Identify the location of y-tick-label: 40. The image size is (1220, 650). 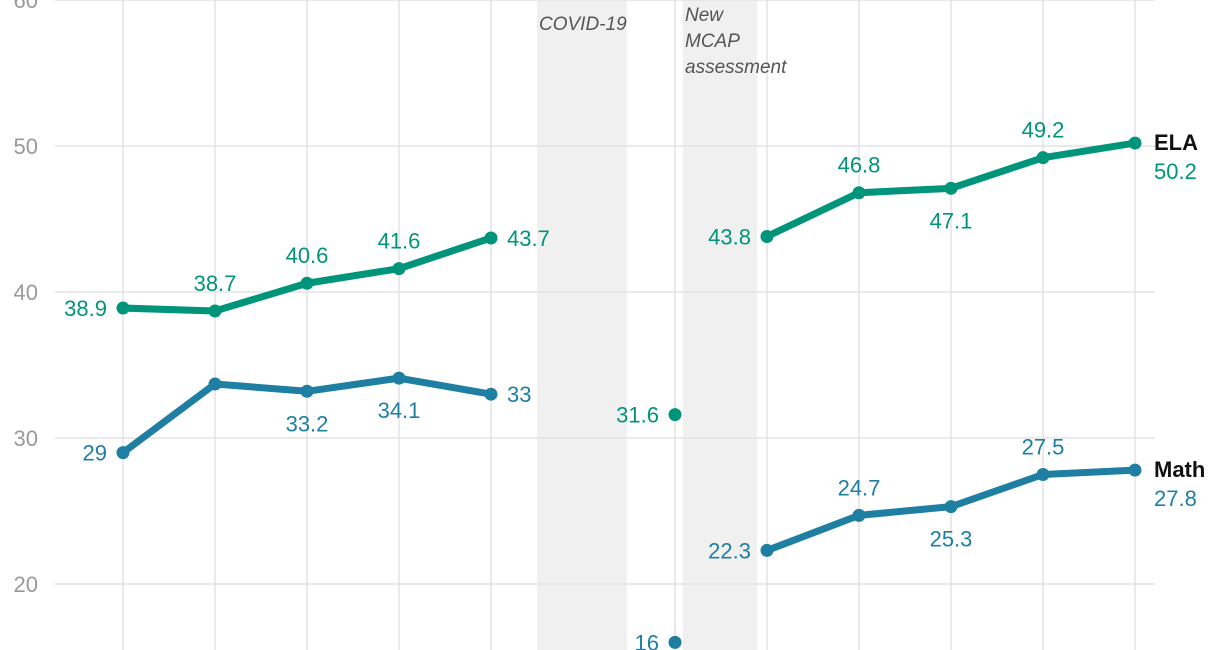
(26, 292).